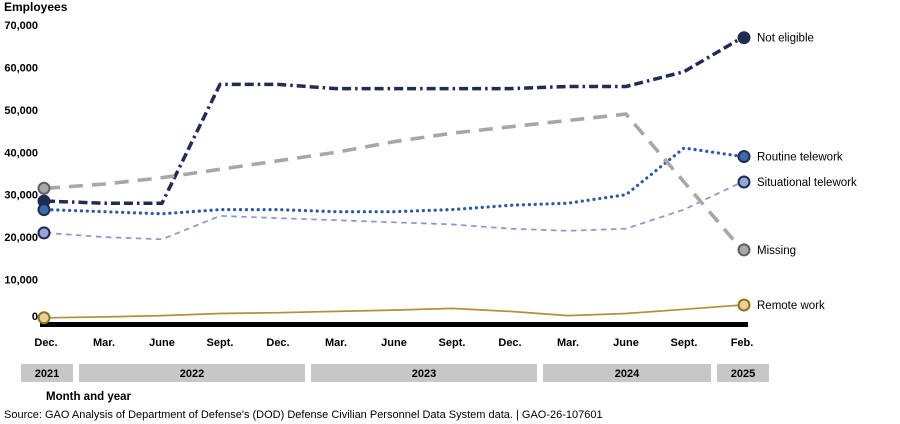 The height and width of the screenshot is (424, 900). What do you see at coordinates (742, 343) in the screenshot?
I see `x-axis-tick-label: Feb.` at bounding box center [742, 343].